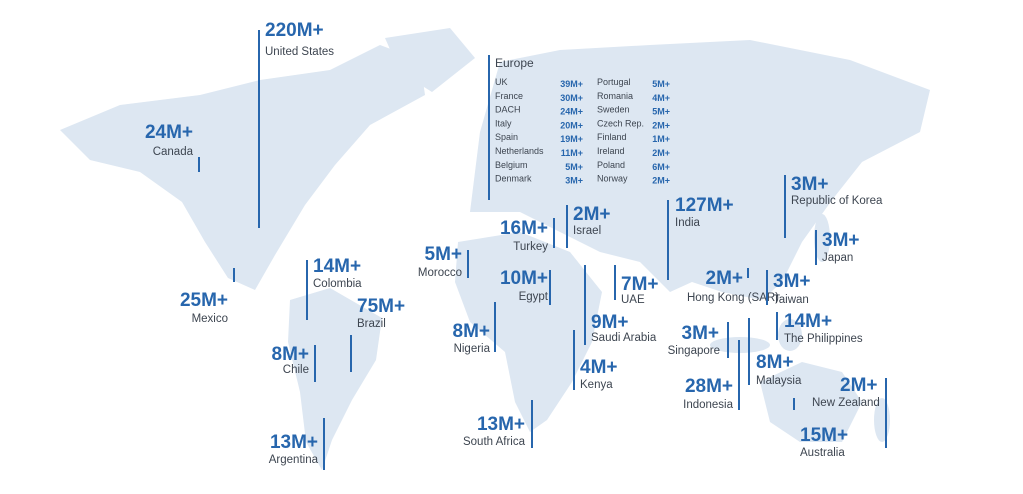  Describe the element at coordinates (381, 306) in the screenshot. I see `region-value: 75M+` at that location.